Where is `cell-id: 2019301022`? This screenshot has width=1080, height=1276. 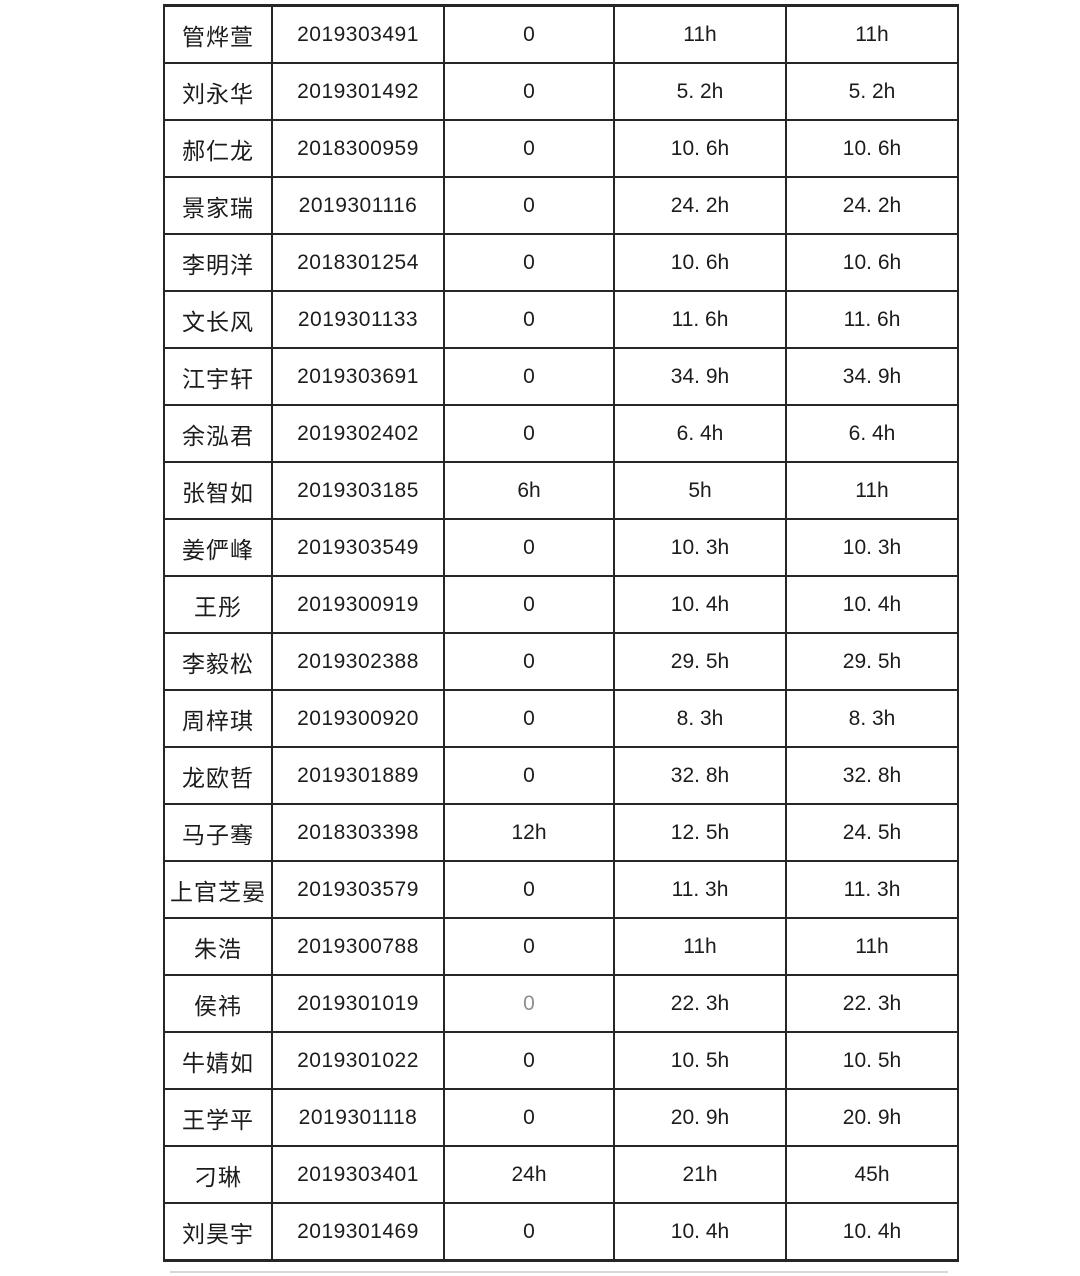 cell-id: 2019301022 is located at coordinates (358, 1060).